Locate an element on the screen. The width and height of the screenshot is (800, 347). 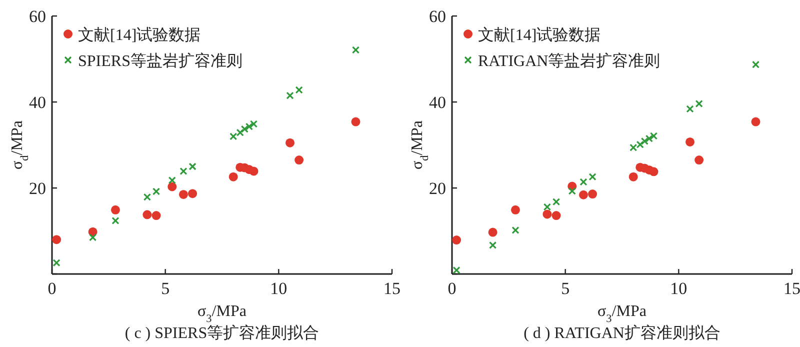
legend-label: SPIERS等盐岩扩容准则 is located at coordinates (160, 61).